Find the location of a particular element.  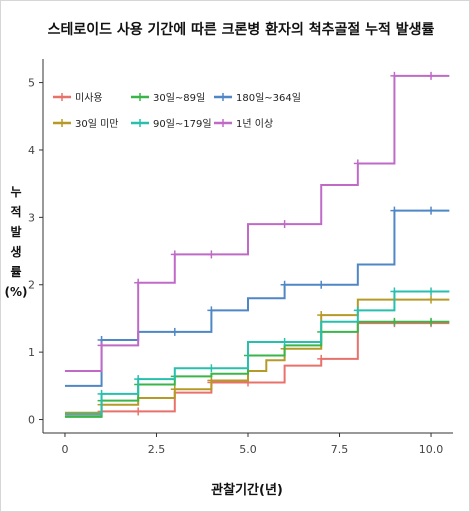

y-axis-label-char: 적 is located at coordinates (15, 211).